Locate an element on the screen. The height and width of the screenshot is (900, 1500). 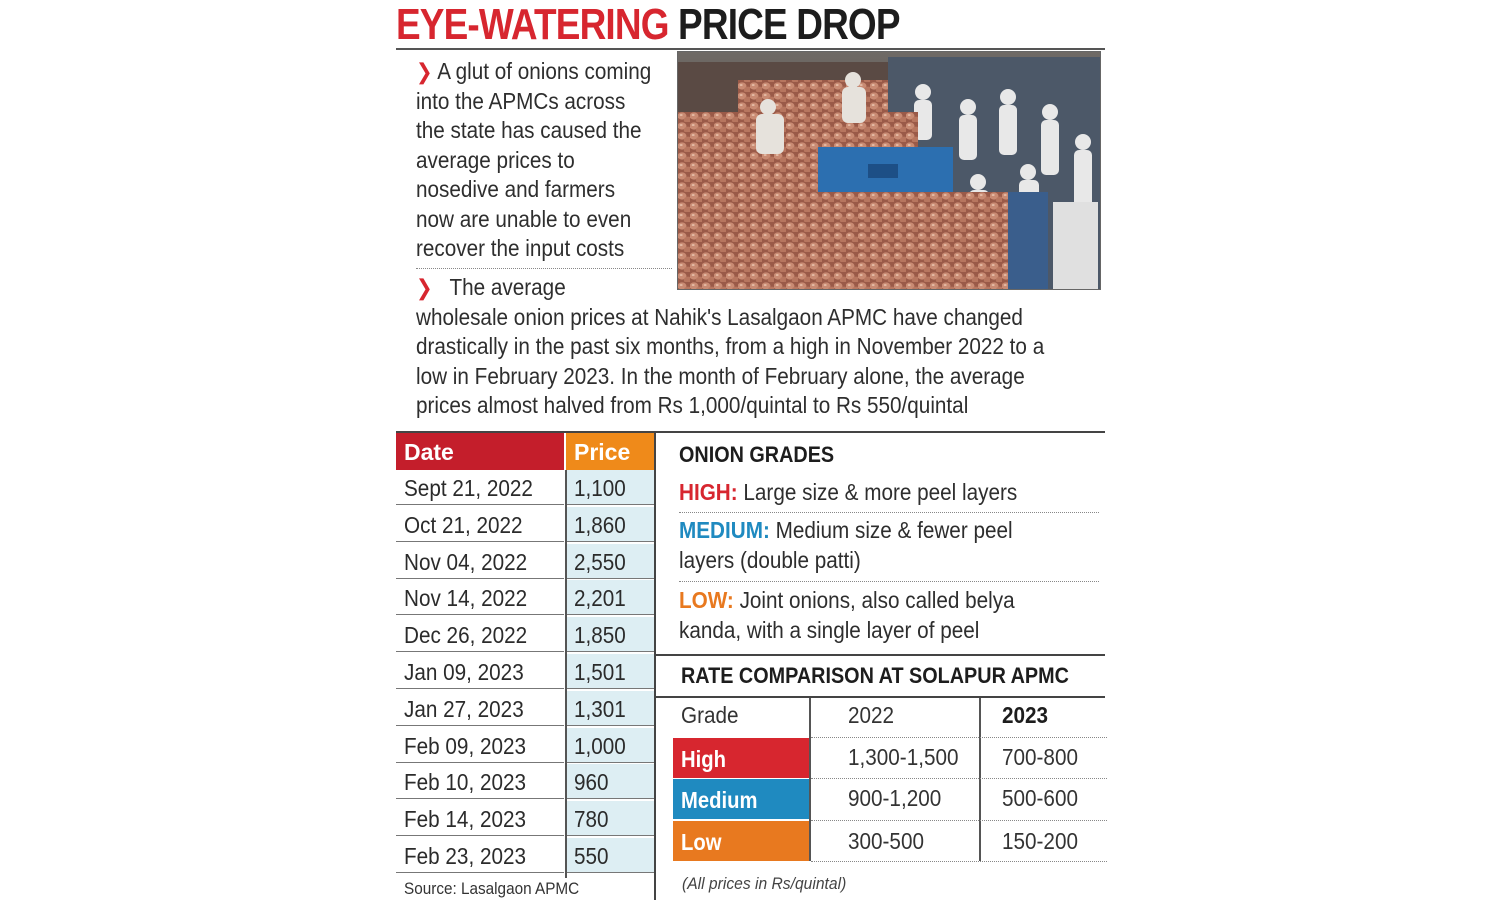
bullet-2-line: ❯ The average is located at coordinates (730, 288).